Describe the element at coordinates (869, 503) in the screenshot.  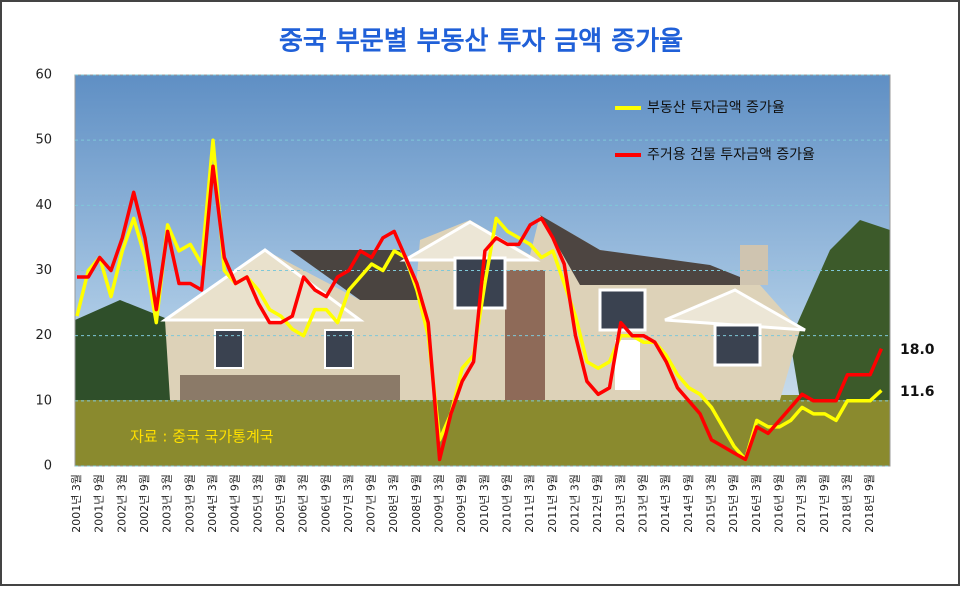
I see `x-tick-label: 2018년 9월` at that location.